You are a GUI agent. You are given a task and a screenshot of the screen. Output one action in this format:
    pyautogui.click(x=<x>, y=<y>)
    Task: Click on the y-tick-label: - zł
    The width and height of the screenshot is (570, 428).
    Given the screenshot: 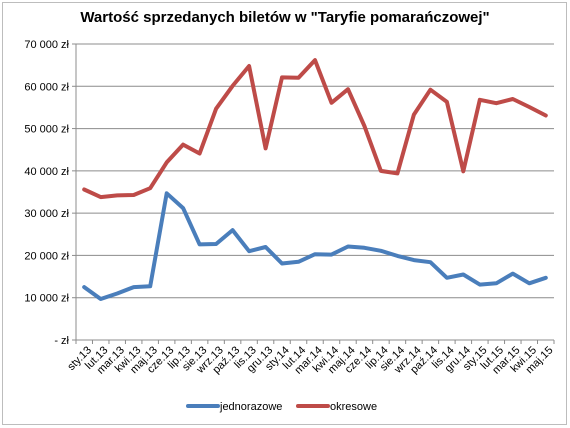 What is the action you would take?
    pyautogui.click(x=61, y=341)
    